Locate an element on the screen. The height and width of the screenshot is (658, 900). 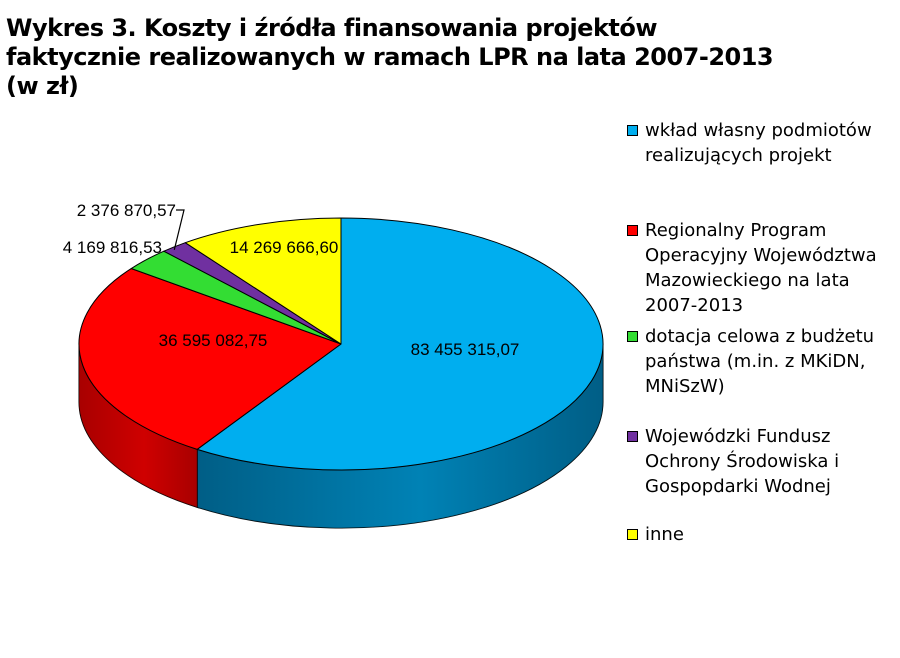
legend-line: realizujących projekt is located at coordinates (738, 155).